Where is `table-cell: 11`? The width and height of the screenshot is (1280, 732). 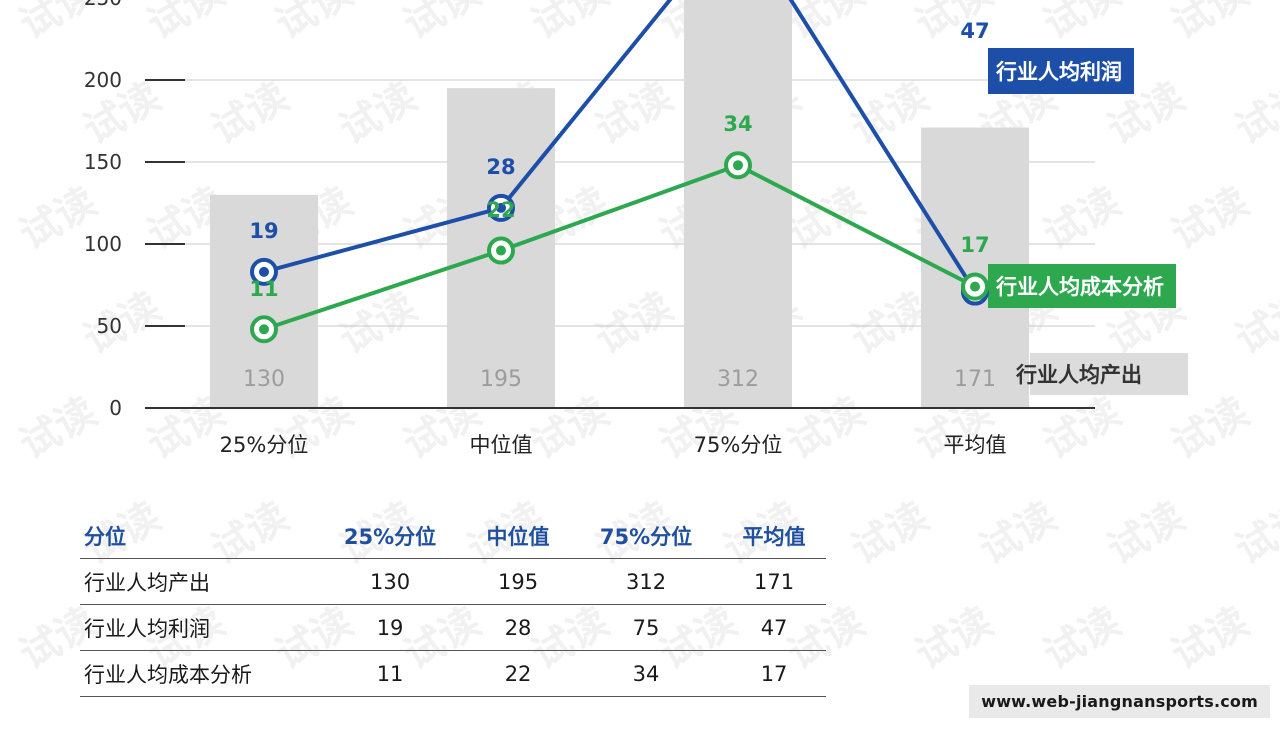 table-cell: 11 is located at coordinates (390, 673).